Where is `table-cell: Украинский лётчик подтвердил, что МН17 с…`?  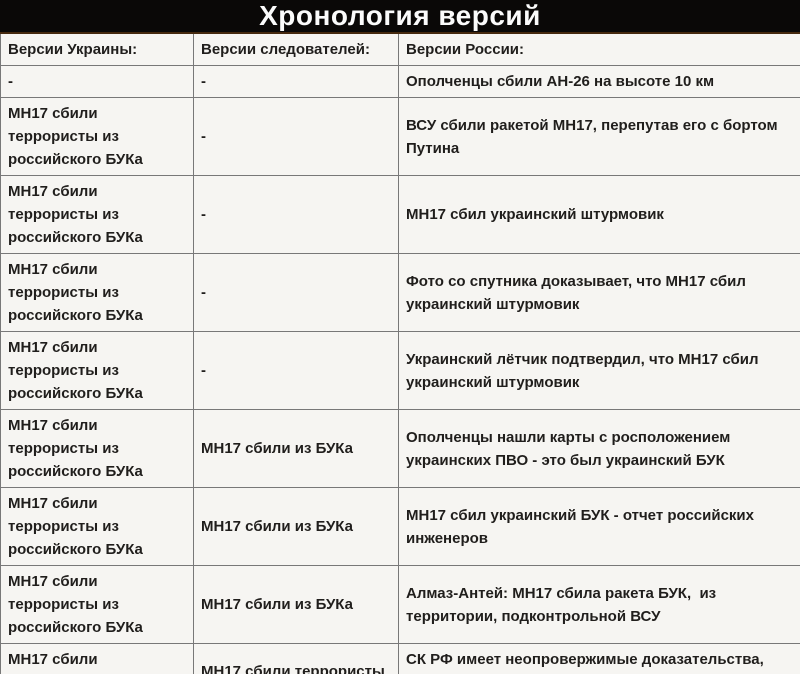 table-cell: Украинский лётчик подтвердил, что МН17 с… is located at coordinates (599, 370).